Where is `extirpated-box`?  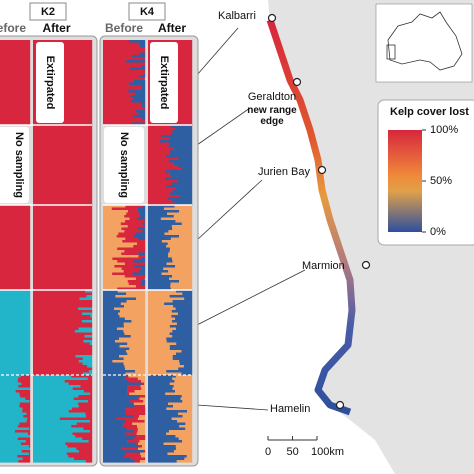
extirpated-box is located at coordinates (164, 82).